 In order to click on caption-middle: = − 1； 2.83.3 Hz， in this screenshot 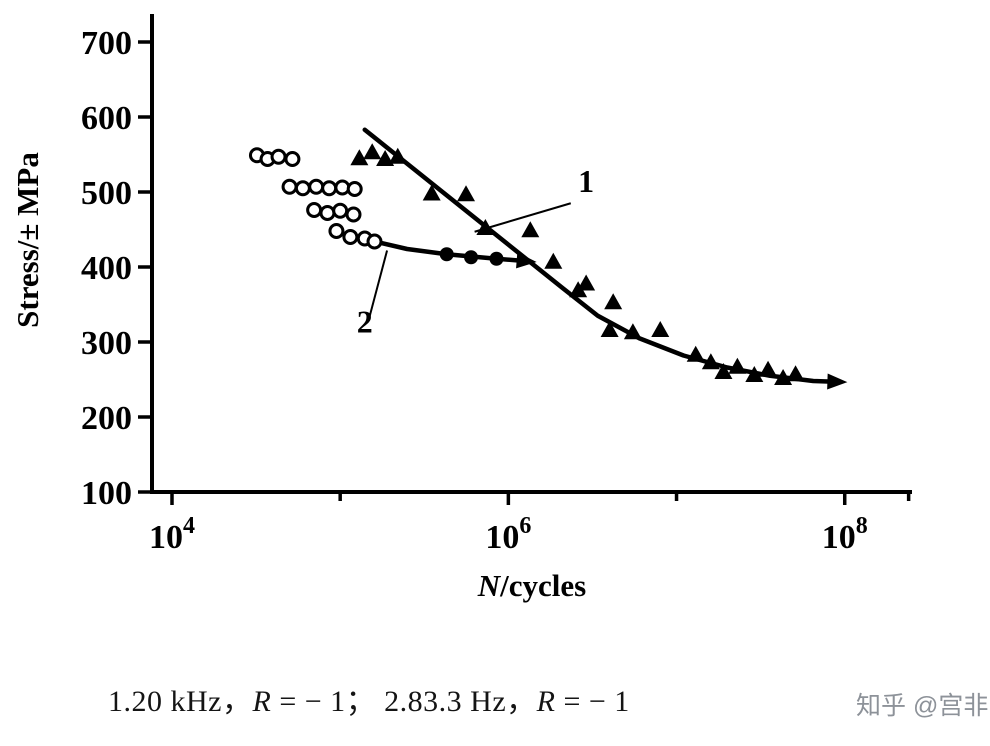, I will do `click(404, 701)`.